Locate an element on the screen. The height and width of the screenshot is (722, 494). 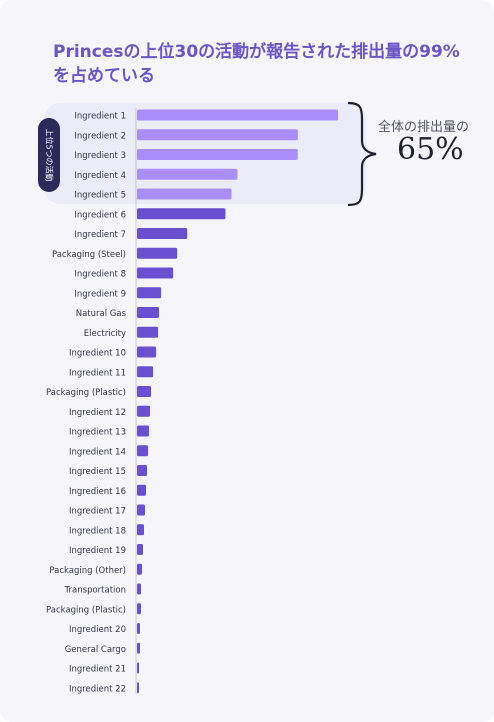
category-label-19: Ingredient 15 is located at coordinates (97, 472).